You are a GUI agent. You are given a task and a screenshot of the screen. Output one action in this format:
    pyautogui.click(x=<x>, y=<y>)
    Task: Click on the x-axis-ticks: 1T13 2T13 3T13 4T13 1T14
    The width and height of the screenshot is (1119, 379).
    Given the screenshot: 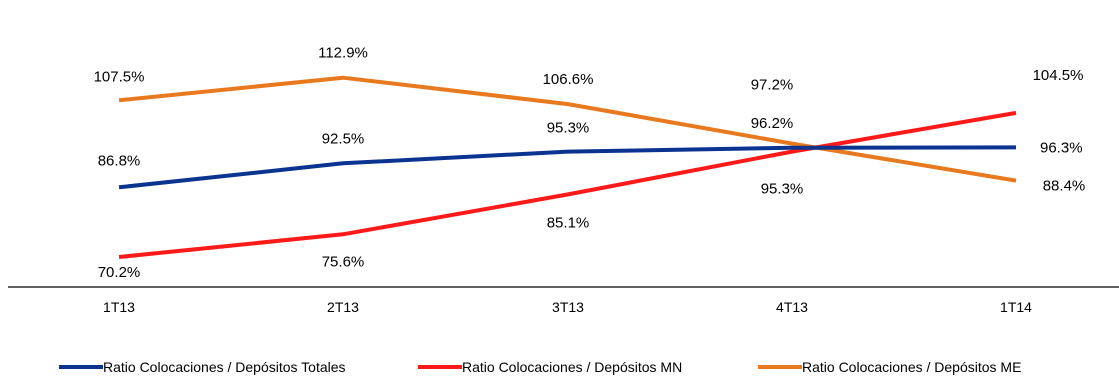 What is the action you would take?
    pyautogui.click(x=567, y=307)
    